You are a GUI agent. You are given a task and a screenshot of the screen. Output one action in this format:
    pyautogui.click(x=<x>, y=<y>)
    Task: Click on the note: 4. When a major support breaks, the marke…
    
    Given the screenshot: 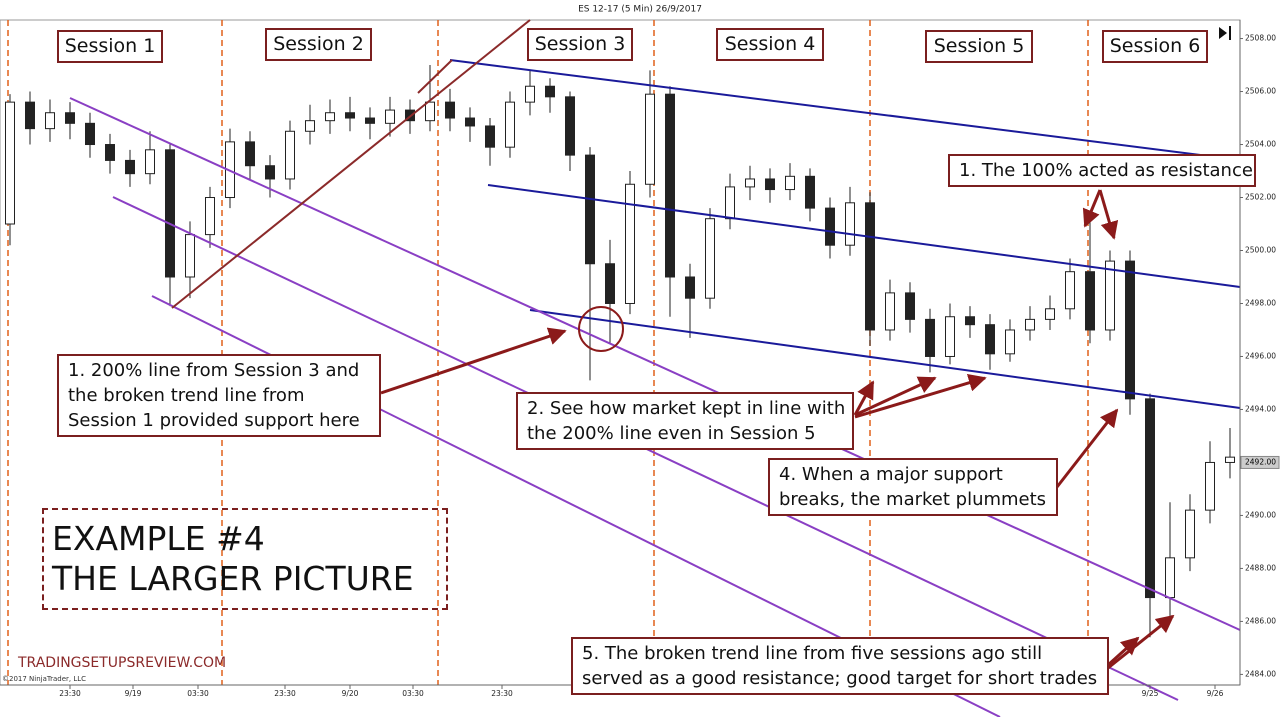 What is the action you would take?
    pyautogui.click(x=913, y=487)
    